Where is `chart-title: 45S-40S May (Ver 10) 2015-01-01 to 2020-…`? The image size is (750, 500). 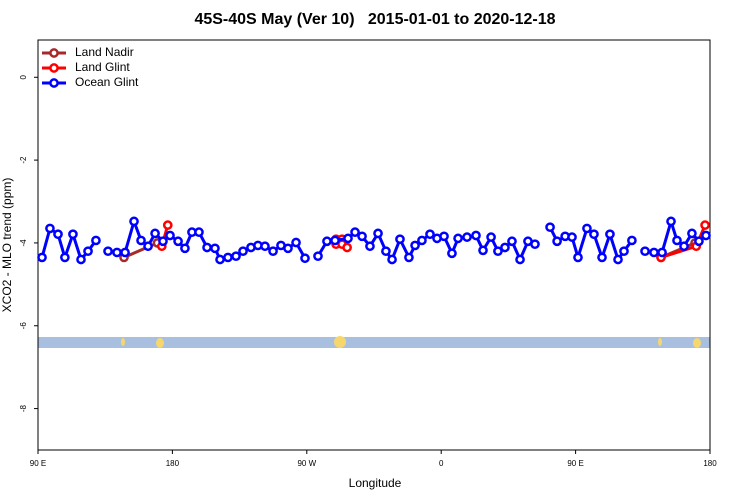 chart-title: 45S-40S May (Ver 10) 2015-01-01 to 2020-… is located at coordinates (374, 19).